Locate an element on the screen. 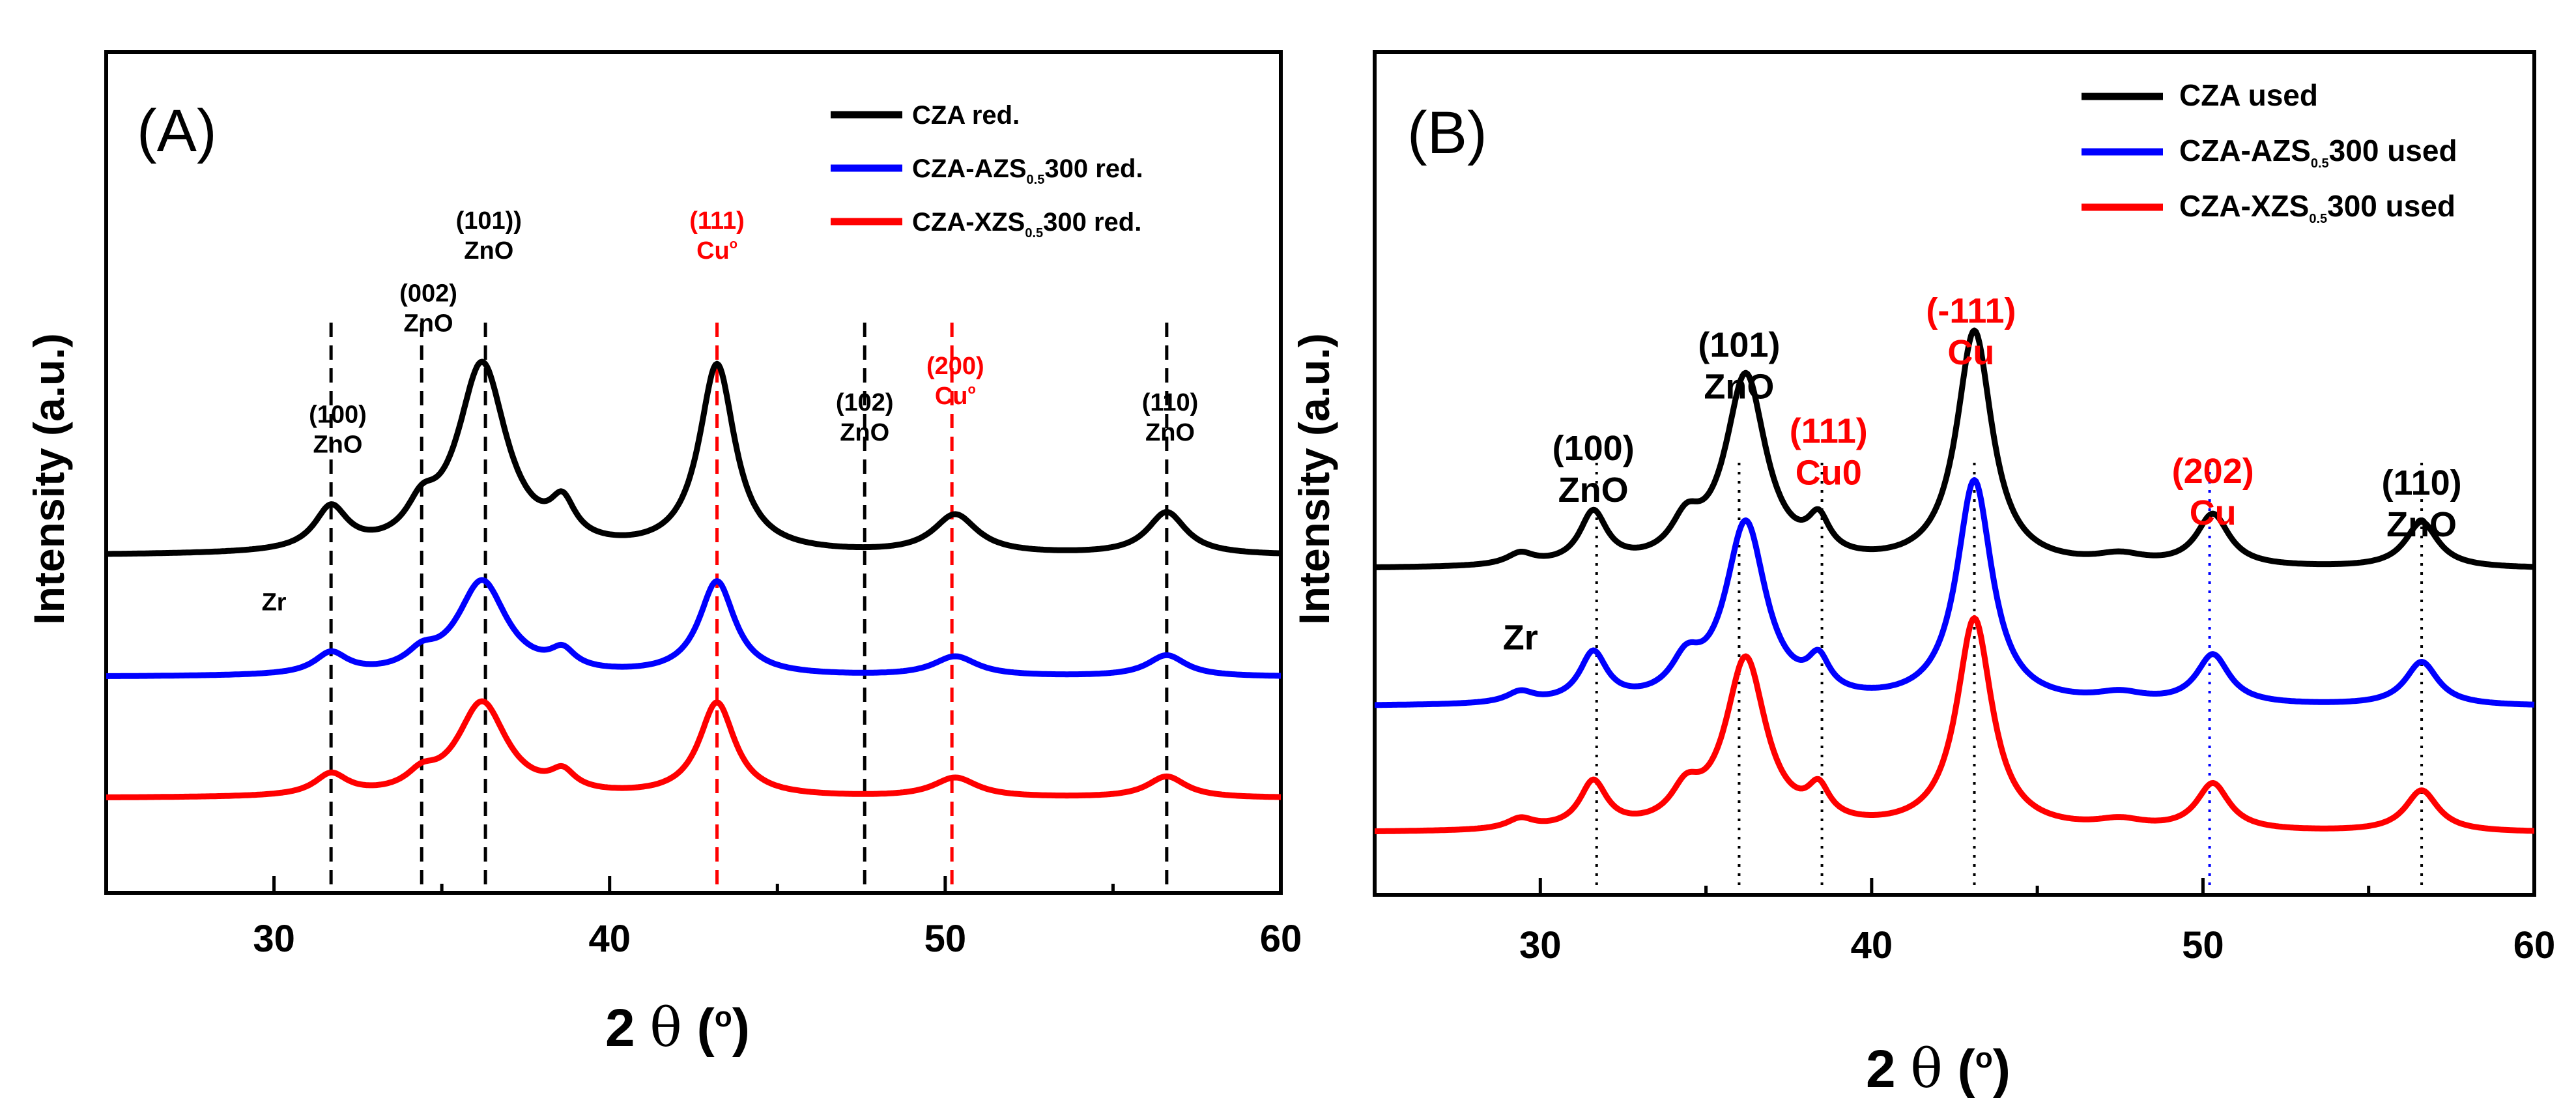  peak-label-hkl: (102) is located at coordinates (865, 402).